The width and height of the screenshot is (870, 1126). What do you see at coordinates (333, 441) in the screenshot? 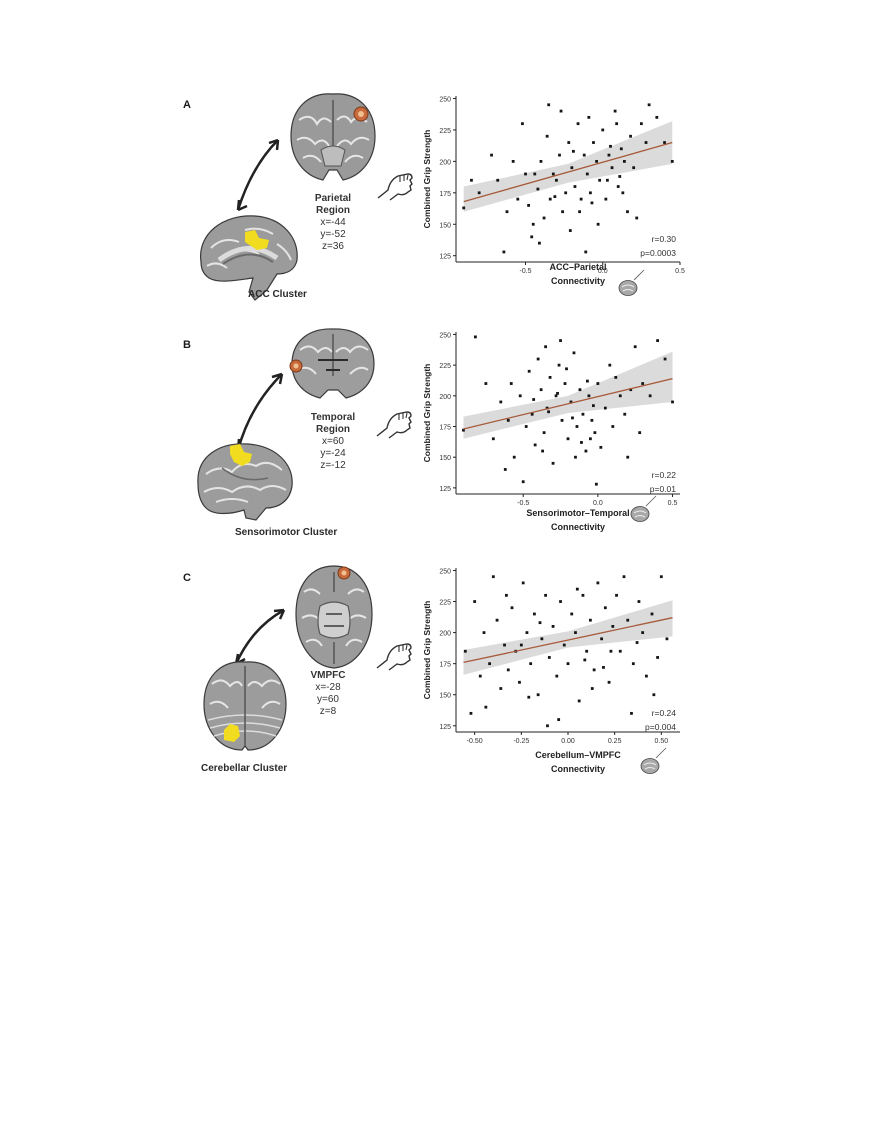
I see `coord-x: x=60` at bounding box center [333, 441].